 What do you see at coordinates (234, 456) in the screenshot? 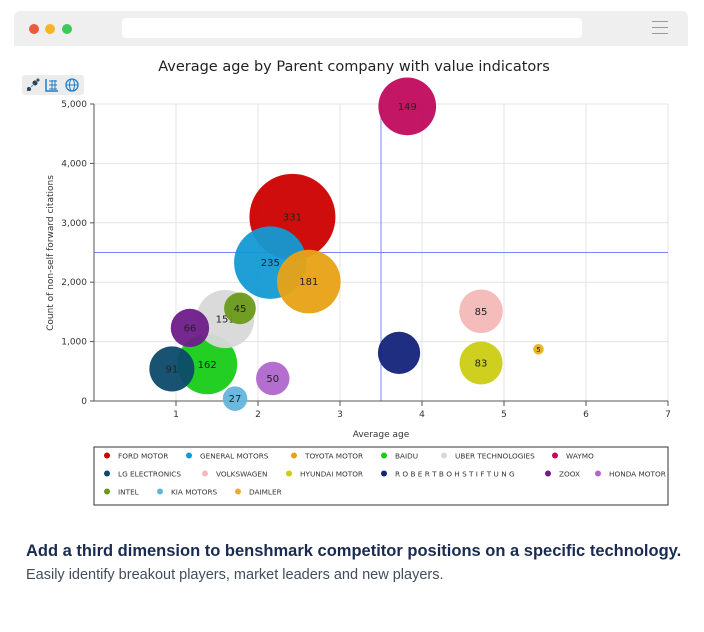
I see `legend-label: GENERAL MOTORS` at bounding box center [234, 456].